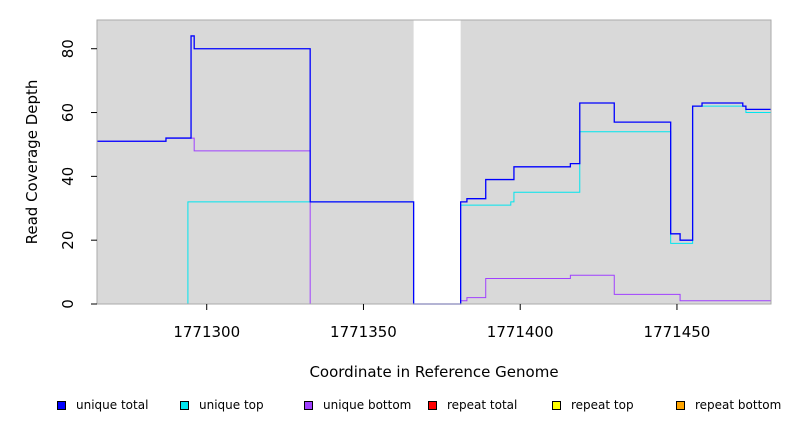 This screenshot has height=432, width=792. I want to click on y-axis-label: Read Coverage Depth, so click(32, 162).